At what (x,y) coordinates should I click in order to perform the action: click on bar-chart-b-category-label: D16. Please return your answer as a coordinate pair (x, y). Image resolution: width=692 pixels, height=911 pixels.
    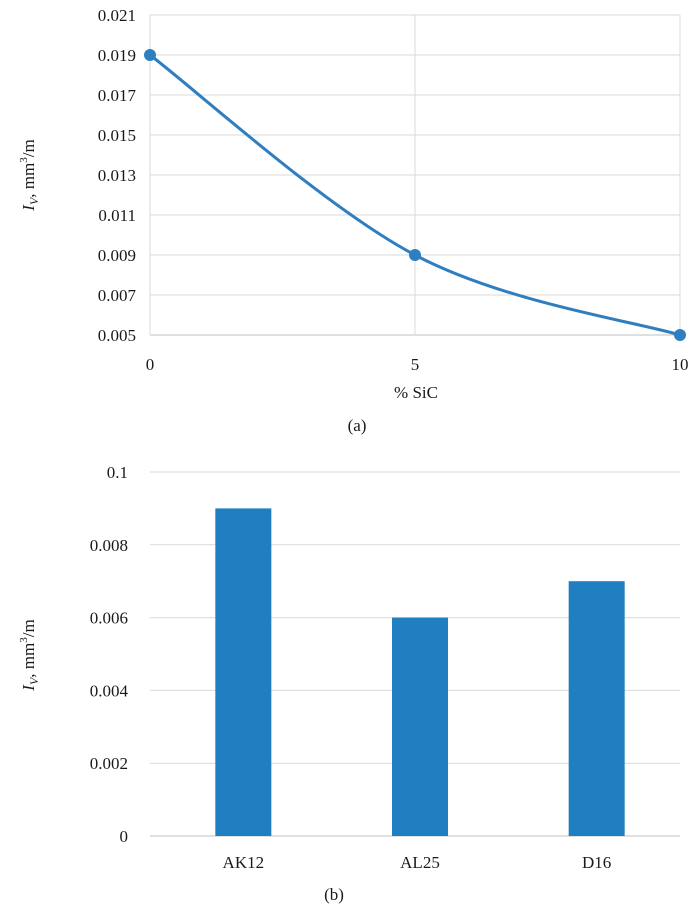
    Looking at the image, I should click on (596, 862).